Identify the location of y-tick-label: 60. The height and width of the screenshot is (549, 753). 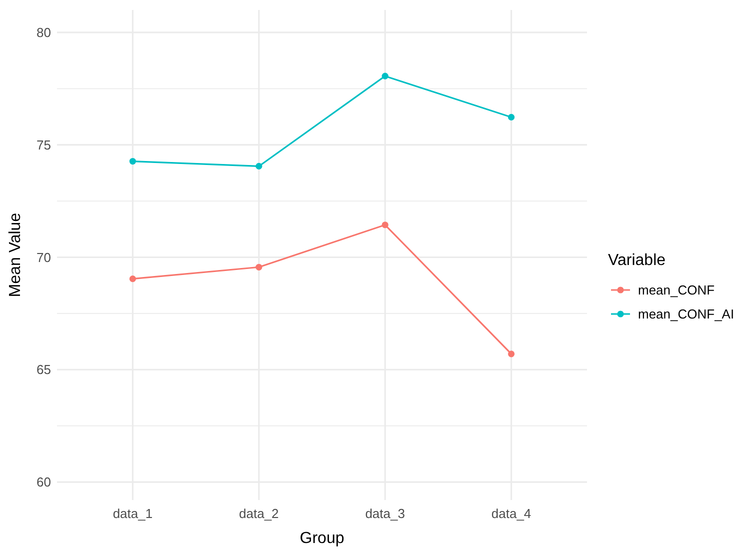
(43, 482).